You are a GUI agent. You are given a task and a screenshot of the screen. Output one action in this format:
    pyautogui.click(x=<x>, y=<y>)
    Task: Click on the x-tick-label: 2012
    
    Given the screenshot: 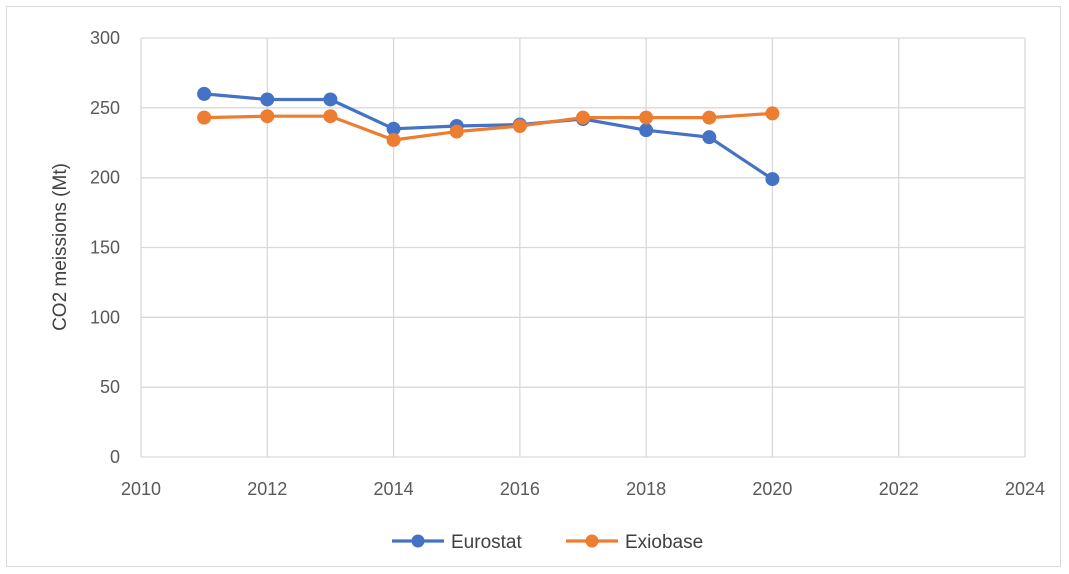 What is the action you would take?
    pyautogui.click(x=267, y=489)
    